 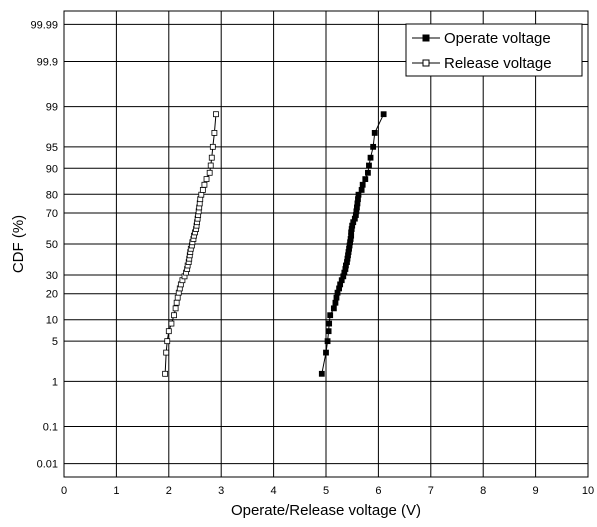 I want to click on x-tick-label: 9, so click(x=536, y=491).